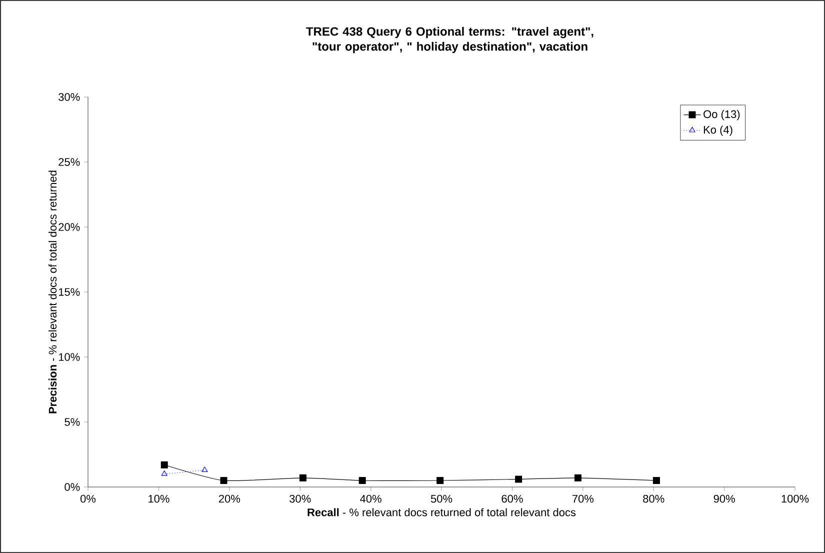 The image size is (825, 553). What do you see at coordinates (442, 512) in the screenshot?
I see `x-axis-title: Recall - % relevant docs returned of total relevant docs` at bounding box center [442, 512].